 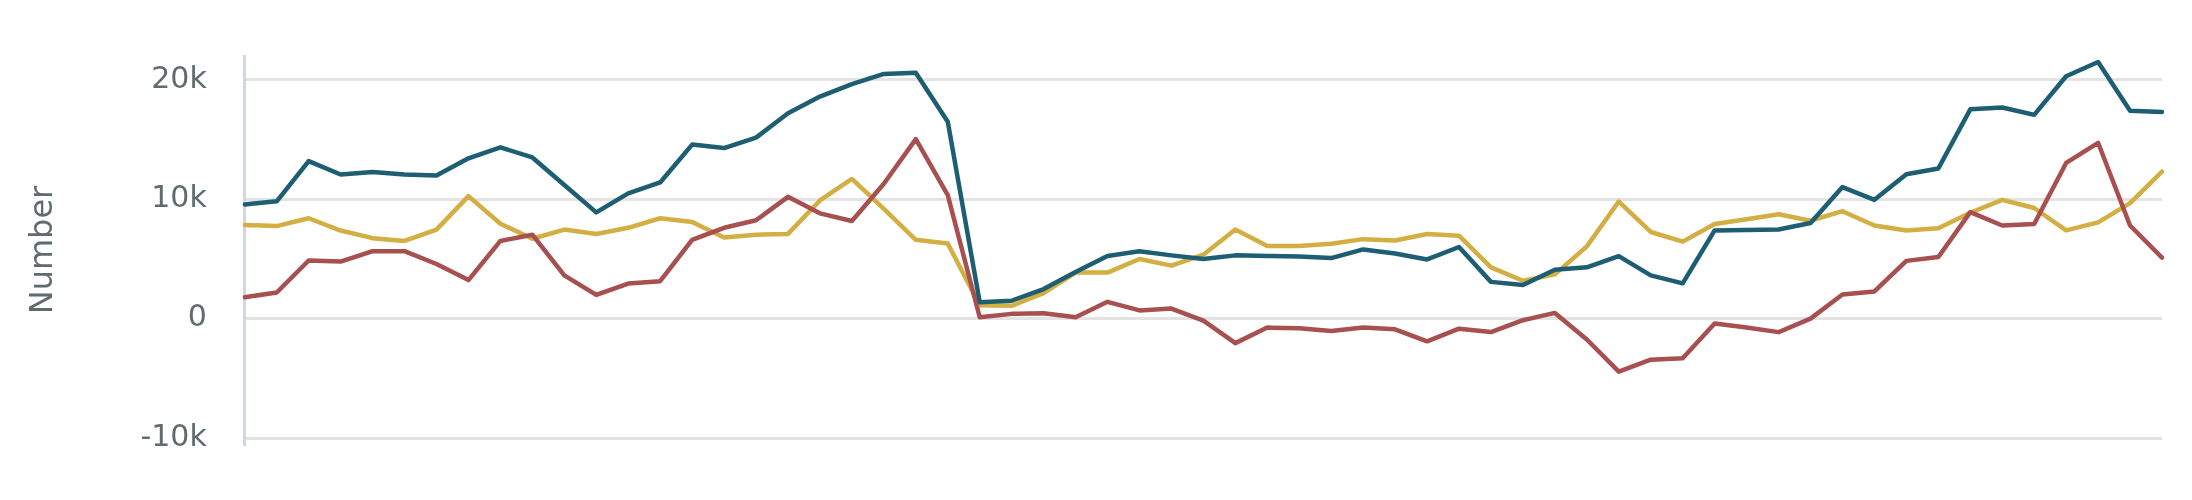 What do you see at coordinates (179, 77) in the screenshot?
I see `y-tick-label: 20k` at bounding box center [179, 77].